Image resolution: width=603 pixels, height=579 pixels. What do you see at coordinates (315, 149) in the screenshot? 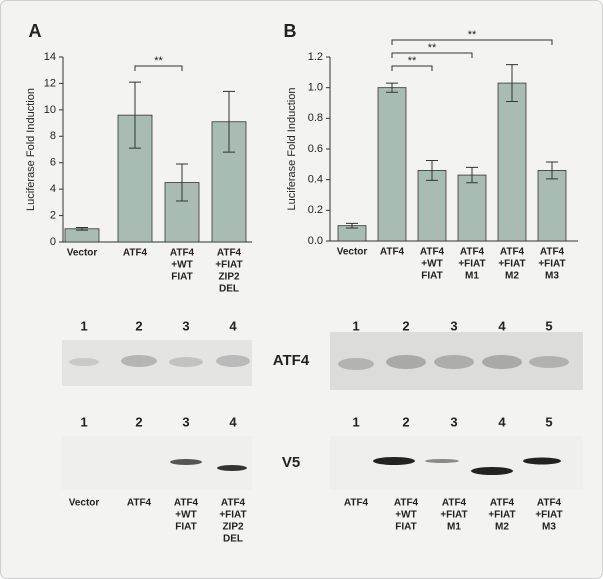
I see `y-tick-label: 0.6` at bounding box center [315, 149].